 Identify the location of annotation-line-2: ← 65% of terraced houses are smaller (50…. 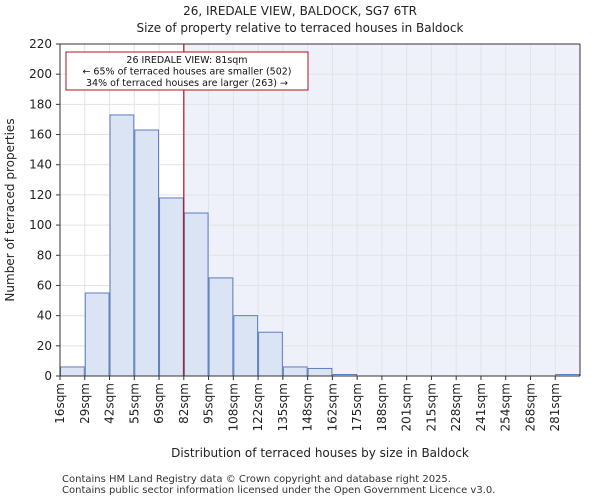
(186, 72).